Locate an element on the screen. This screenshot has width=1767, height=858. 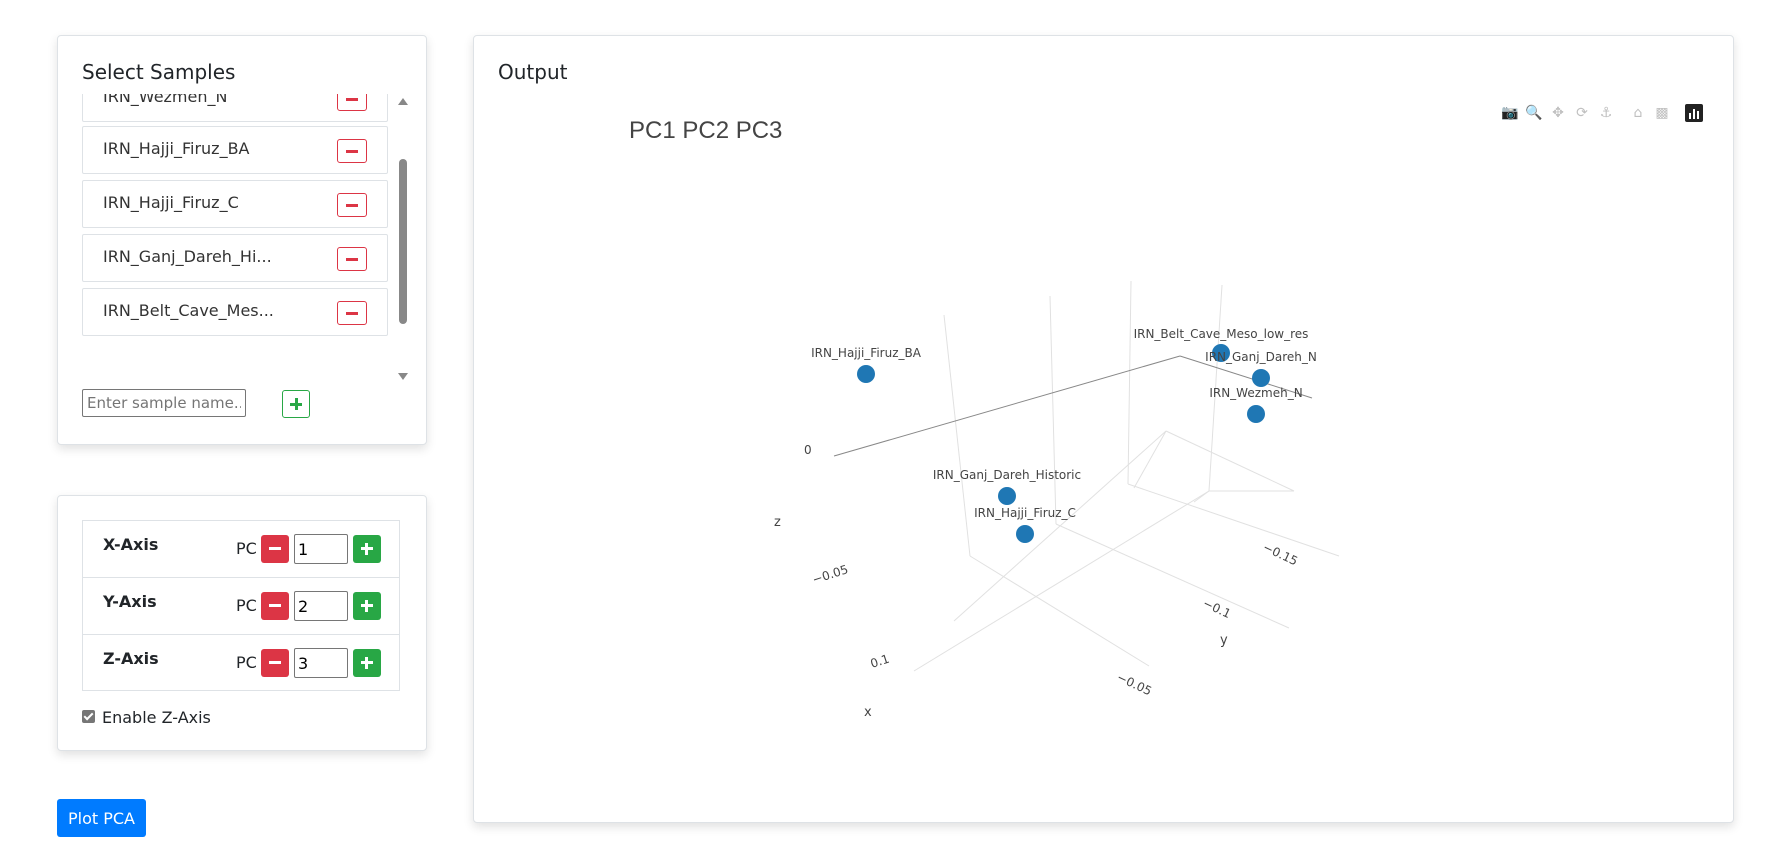
y-axis-increment-button is located at coordinates (367, 606).